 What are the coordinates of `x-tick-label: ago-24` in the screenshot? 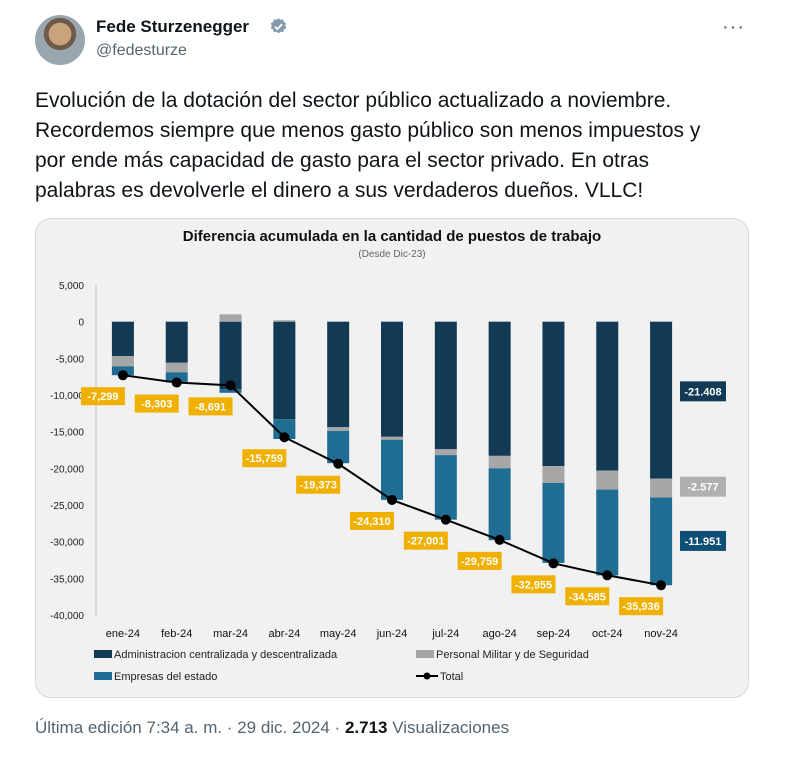 It's located at (500, 634).